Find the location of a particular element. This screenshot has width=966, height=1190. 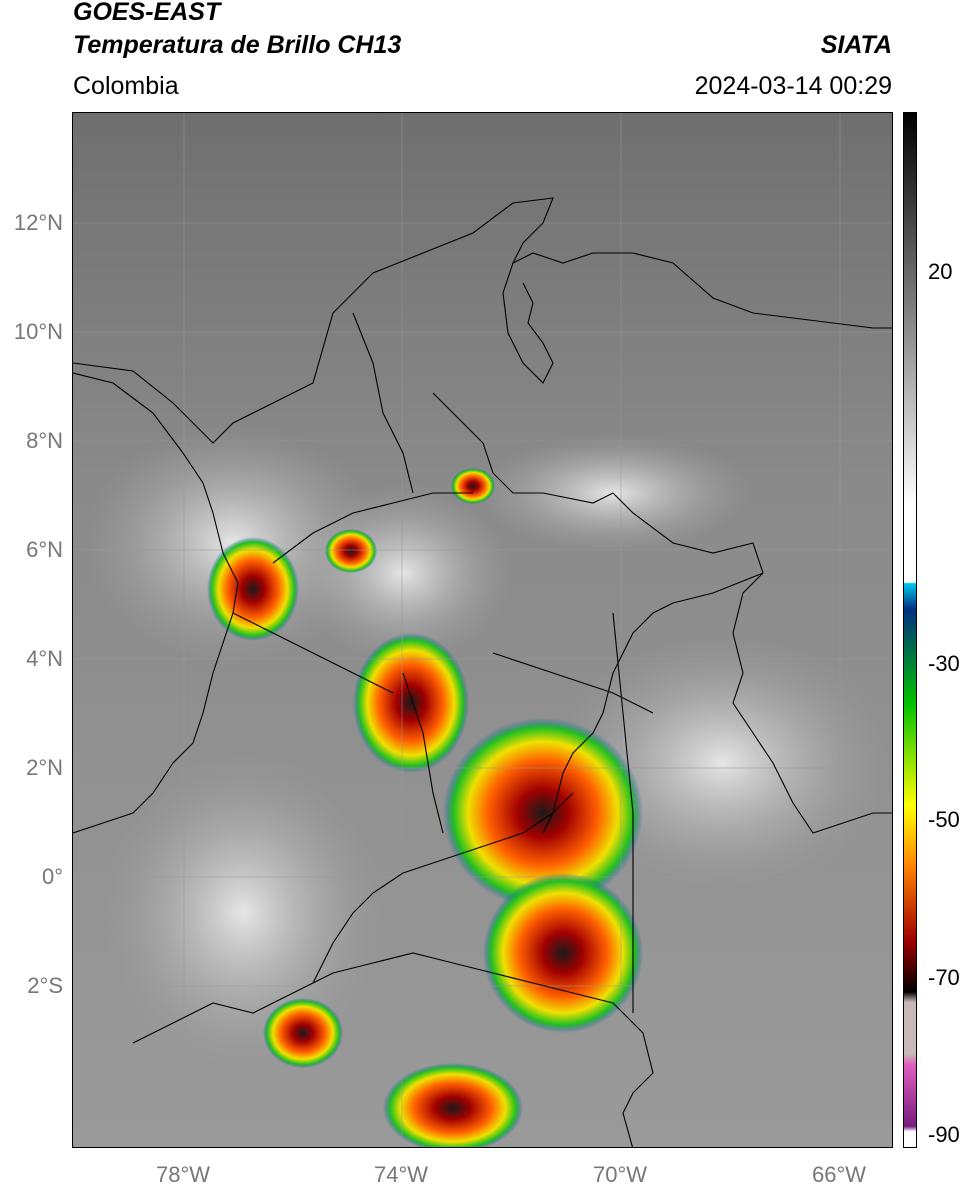

lat-label: 6°N is located at coordinates (44, 549).